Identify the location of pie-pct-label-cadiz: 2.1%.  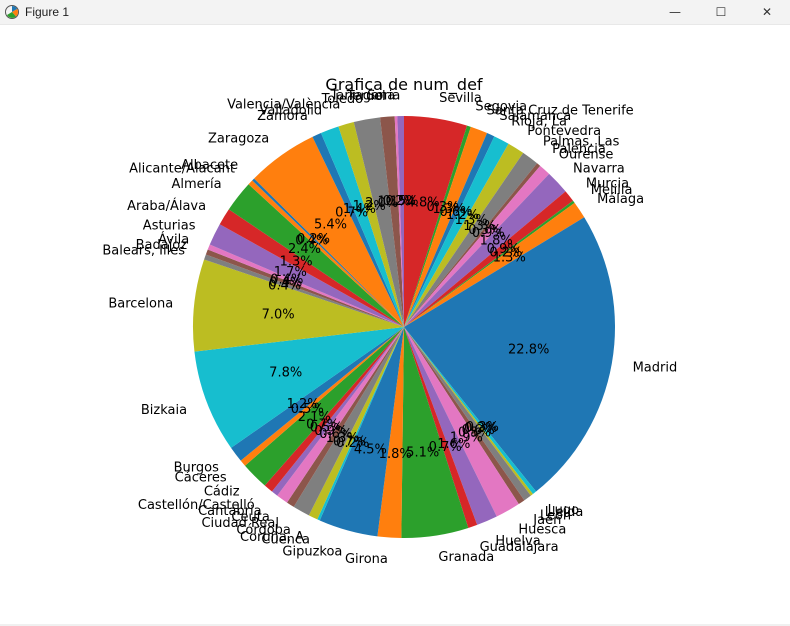
(314, 417).